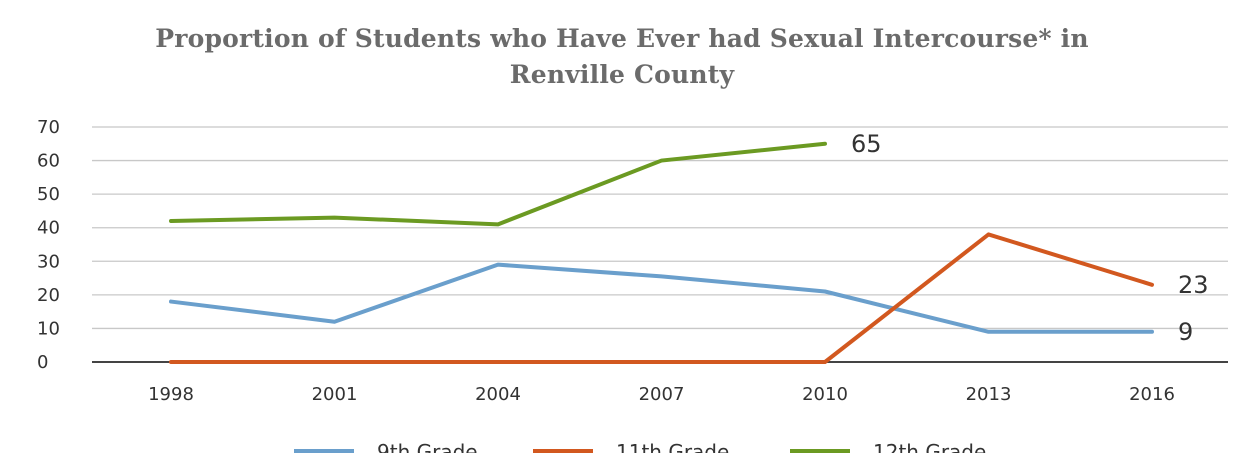  What do you see at coordinates (48, 228) in the screenshot?
I see `y-tick-label: 40` at bounding box center [48, 228].